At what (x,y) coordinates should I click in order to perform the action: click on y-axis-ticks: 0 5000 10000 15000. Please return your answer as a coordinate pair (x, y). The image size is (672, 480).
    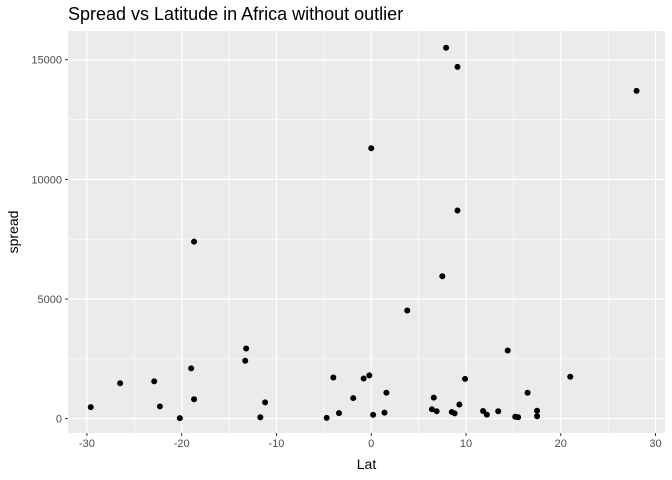
    Looking at the image, I should click on (49, 240).